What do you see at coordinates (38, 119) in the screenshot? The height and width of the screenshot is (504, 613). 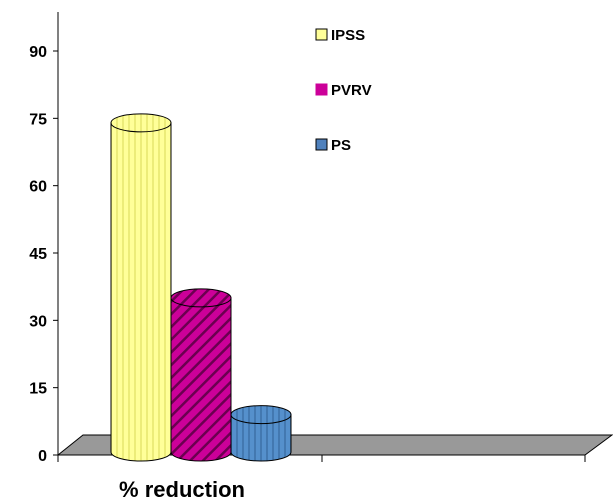 I see `y-tick-label: 75` at bounding box center [38, 119].